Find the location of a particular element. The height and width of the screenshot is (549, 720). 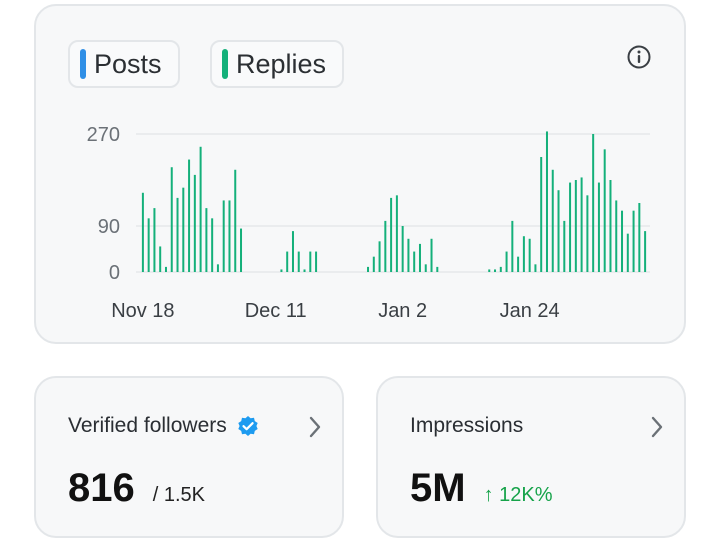

impressions-title-row: Impressions is located at coordinates (466, 426).